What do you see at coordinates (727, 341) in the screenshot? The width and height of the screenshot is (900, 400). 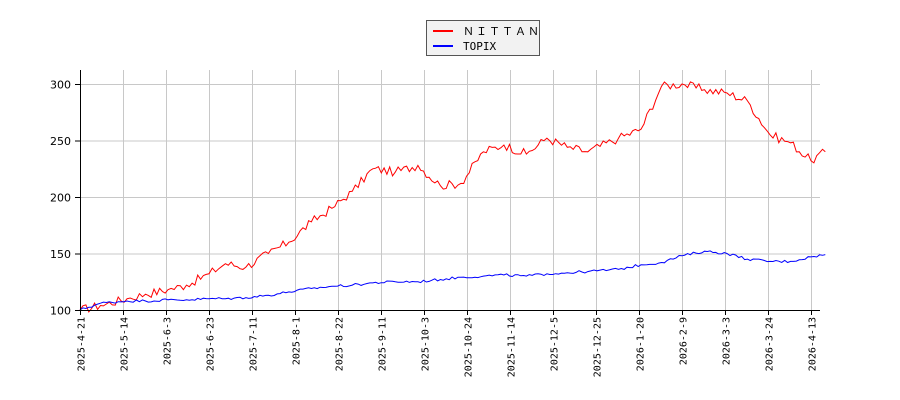 I see `x-tick-label: 2026-3-3` at bounding box center [727, 341].